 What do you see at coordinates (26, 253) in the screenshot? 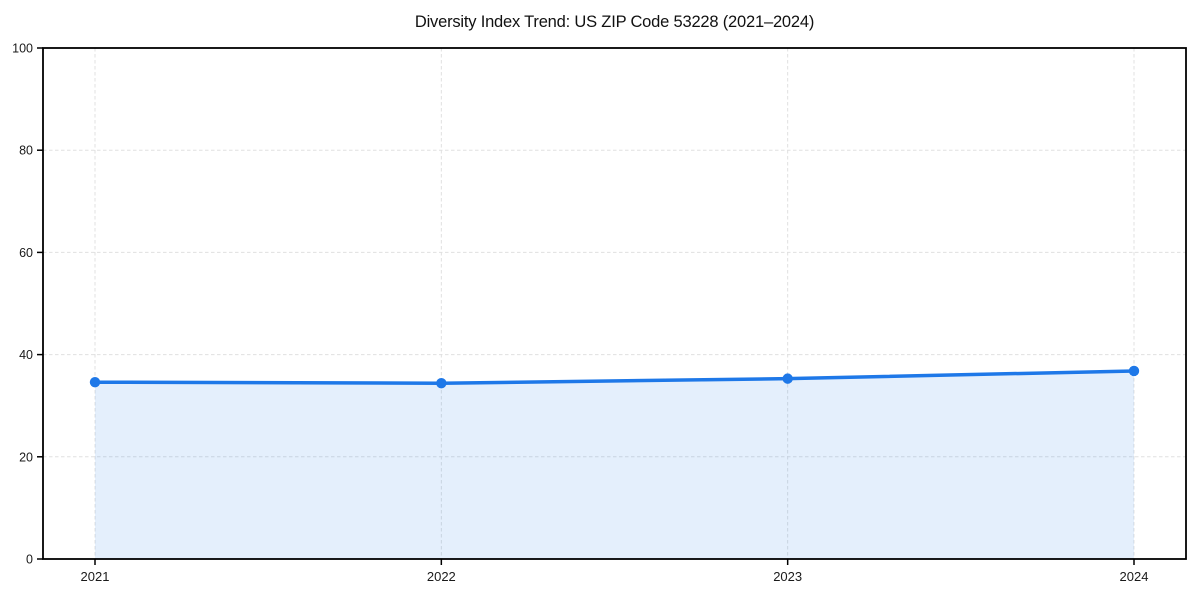
I see `y-tick-label: 60` at bounding box center [26, 253].